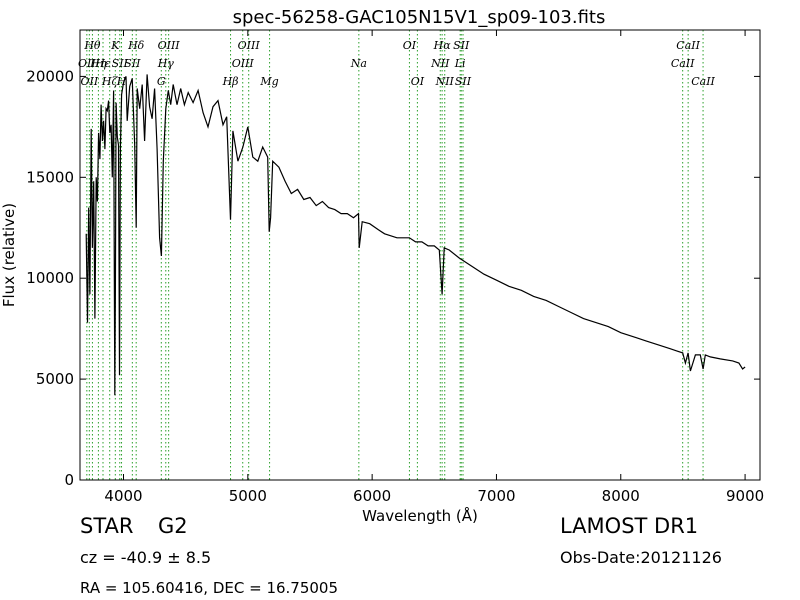 This screenshot has width=800, height=600. What do you see at coordinates (55, 379) in the screenshot?
I see `y-tick-label-1: 5000` at bounding box center [55, 379].